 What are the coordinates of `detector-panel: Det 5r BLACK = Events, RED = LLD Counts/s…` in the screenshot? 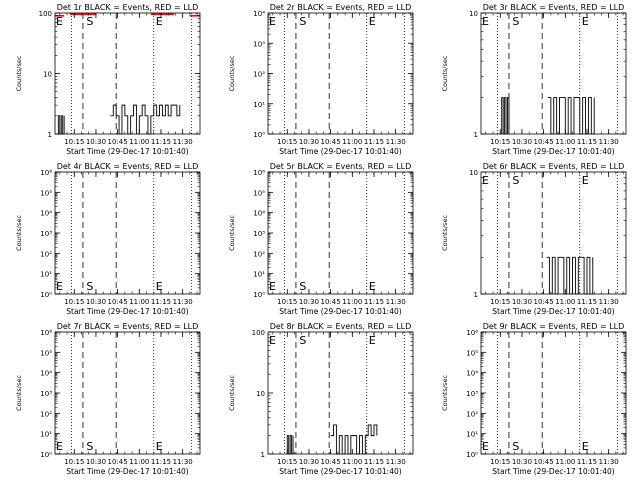 It's located at (321, 239).